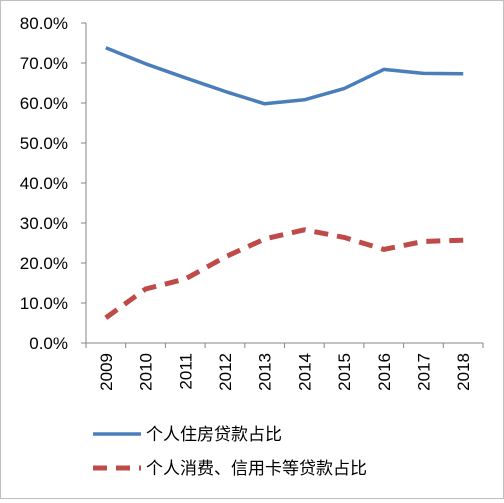 The image size is (504, 503). I want to click on y-tick-label: 30.0%, so click(44, 223).